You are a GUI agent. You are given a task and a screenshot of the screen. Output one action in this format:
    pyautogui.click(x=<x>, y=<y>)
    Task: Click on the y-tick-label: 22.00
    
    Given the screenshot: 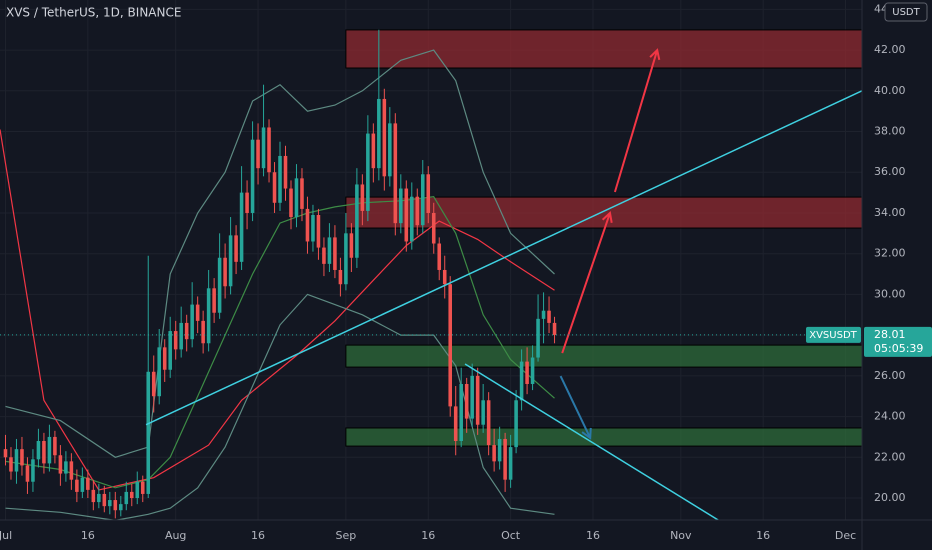 What is the action you would take?
    pyautogui.click(x=890, y=456)
    